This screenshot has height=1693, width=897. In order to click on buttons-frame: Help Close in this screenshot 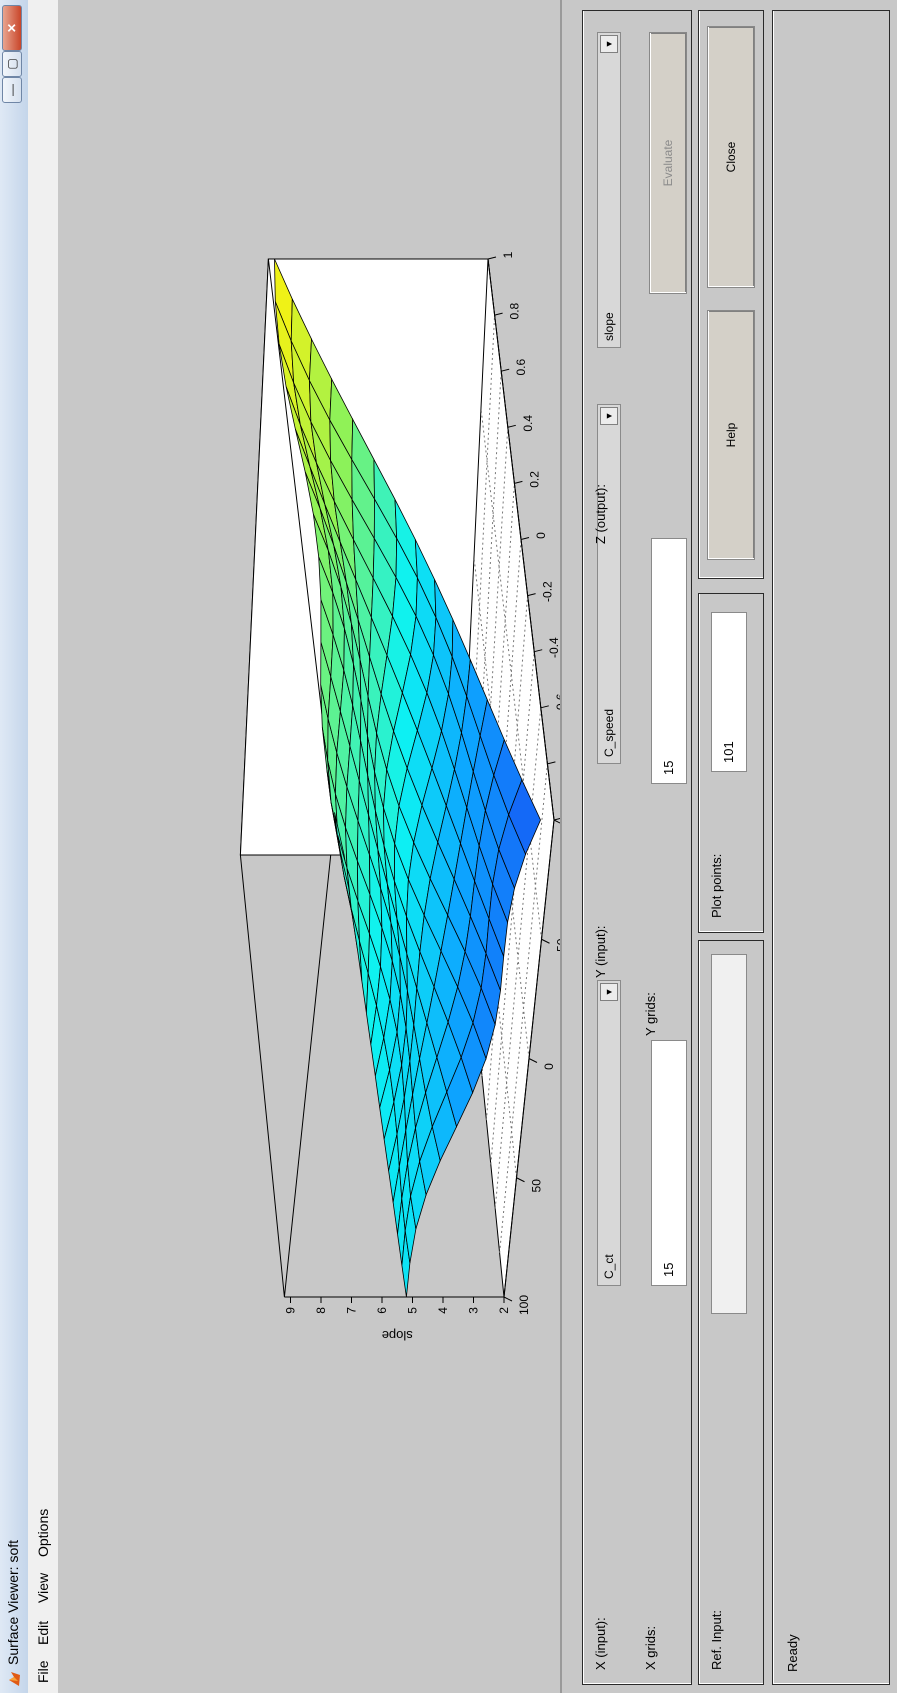, I will do `click(731, 294)`.